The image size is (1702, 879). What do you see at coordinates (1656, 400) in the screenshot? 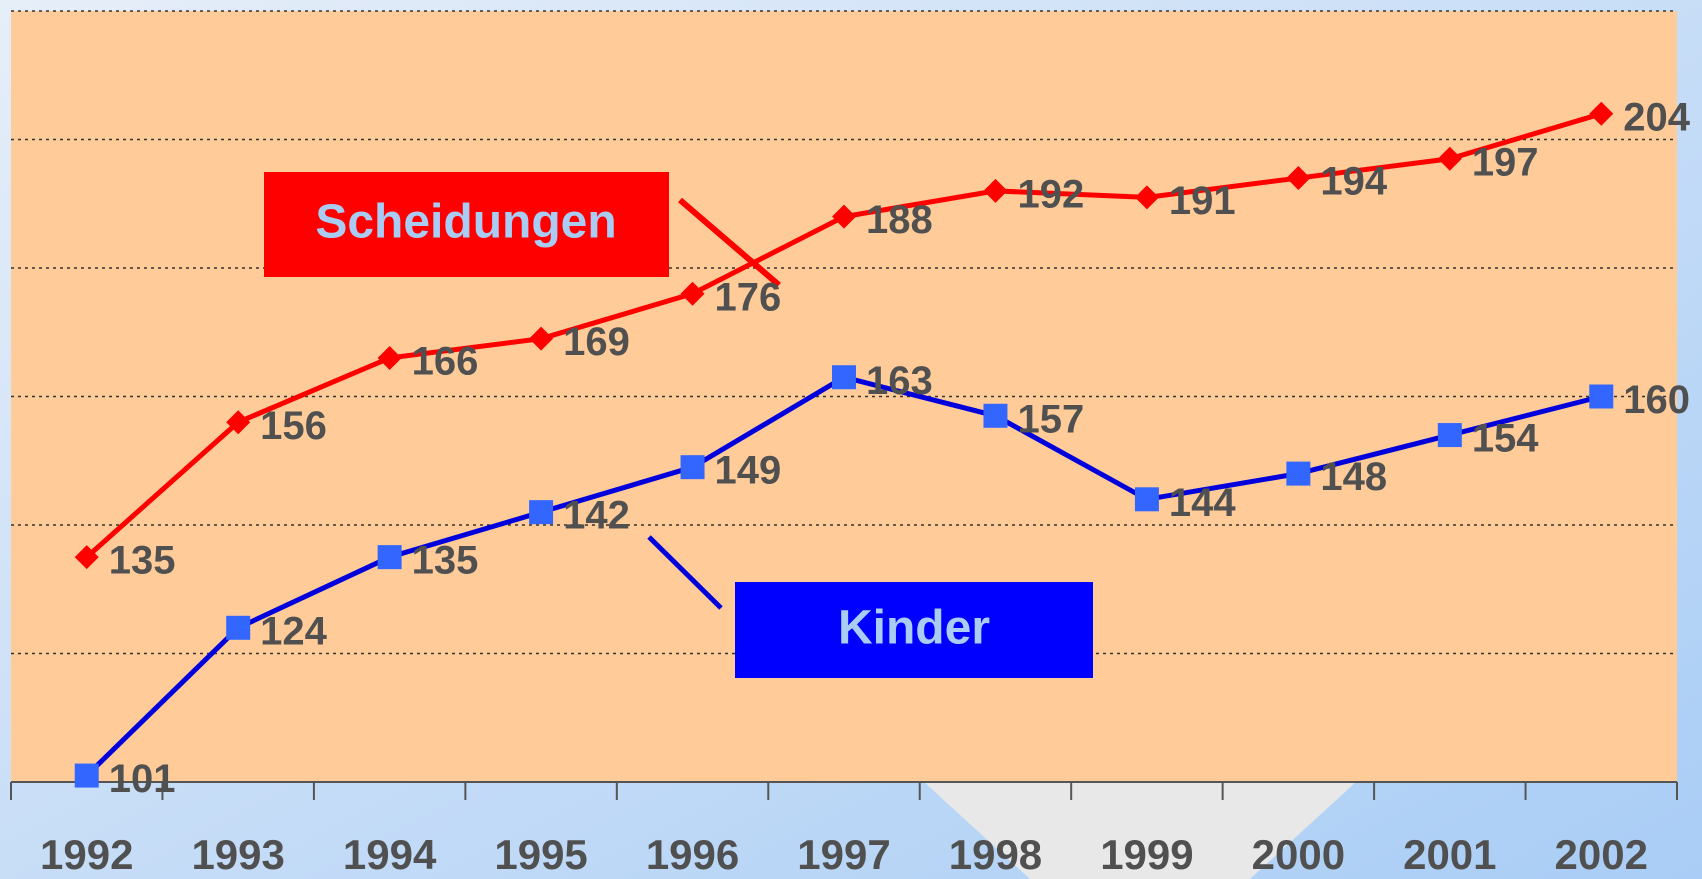
I see `data-label: 160` at bounding box center [1656, 400].